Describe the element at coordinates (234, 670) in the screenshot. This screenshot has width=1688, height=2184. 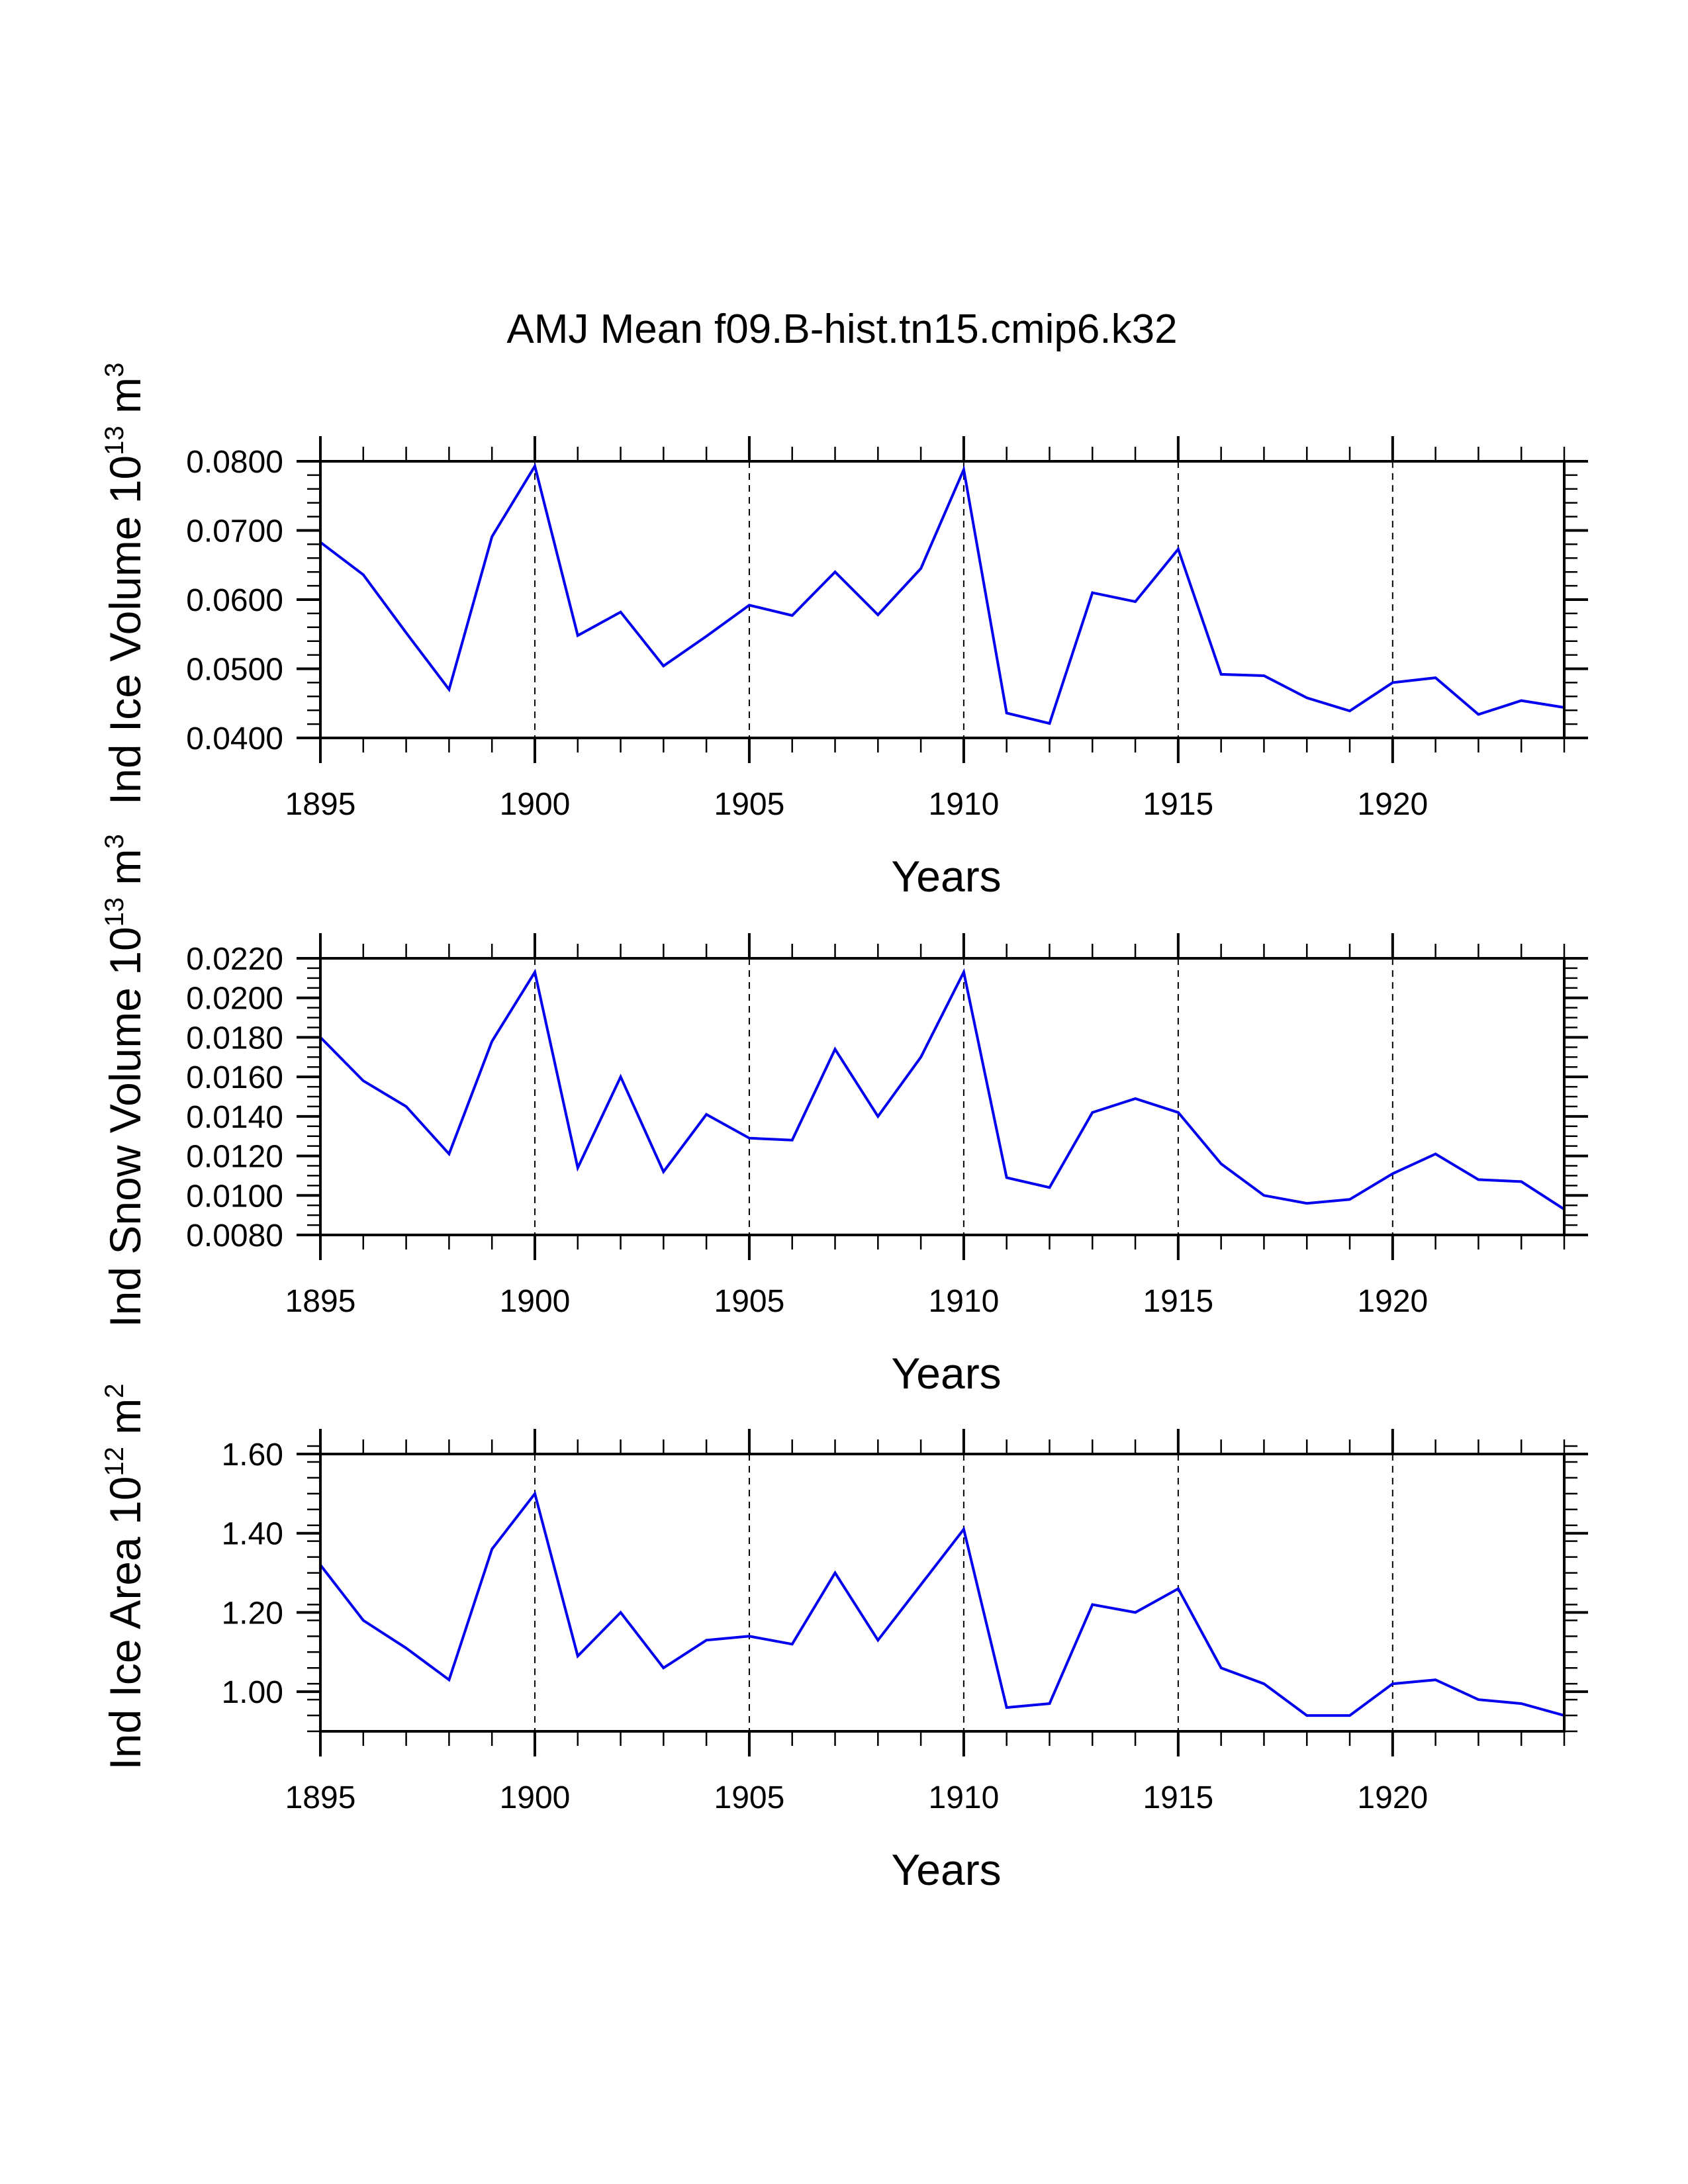
I see `y-tick-label: 0.0500` at that location.